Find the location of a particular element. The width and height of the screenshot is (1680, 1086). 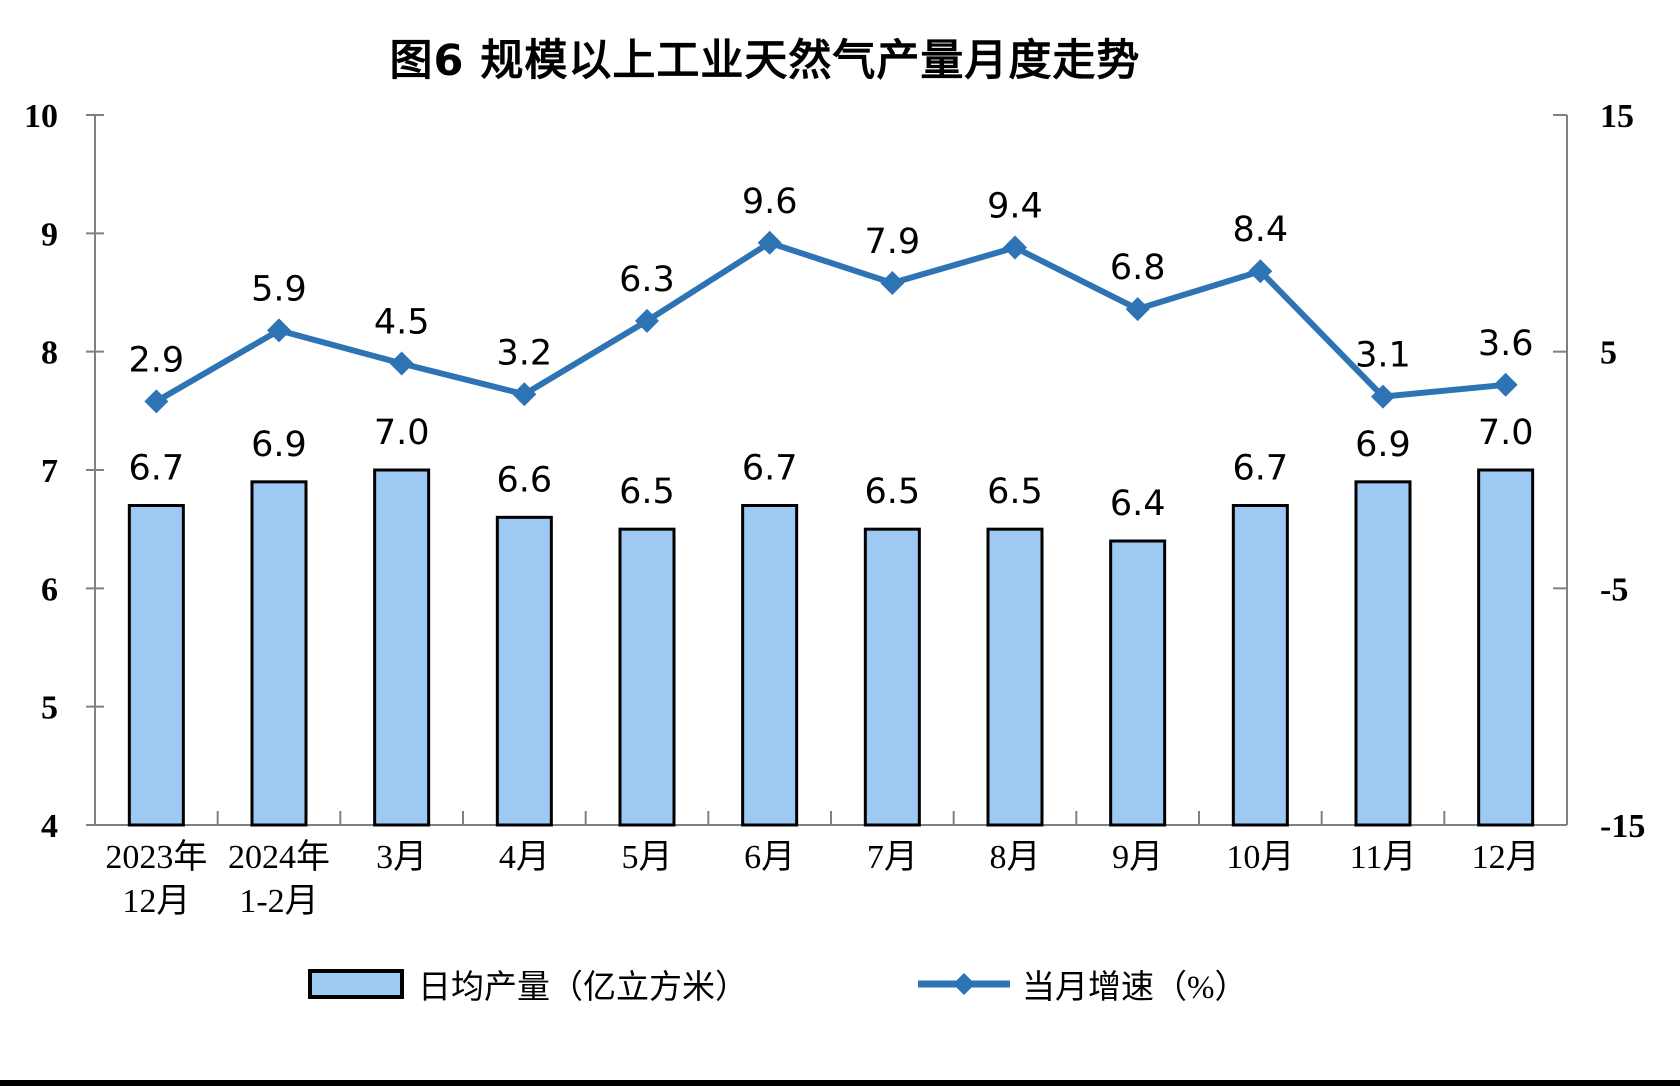

right-axis-tick-label: 5 is located at coordinates (1608, 353).